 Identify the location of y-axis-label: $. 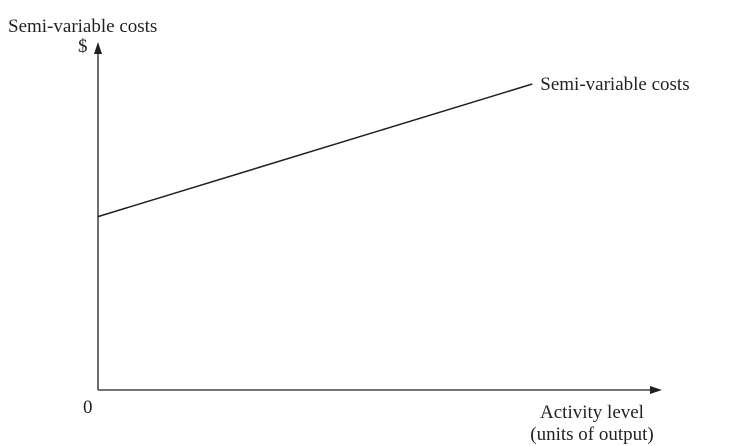
(83, 46).